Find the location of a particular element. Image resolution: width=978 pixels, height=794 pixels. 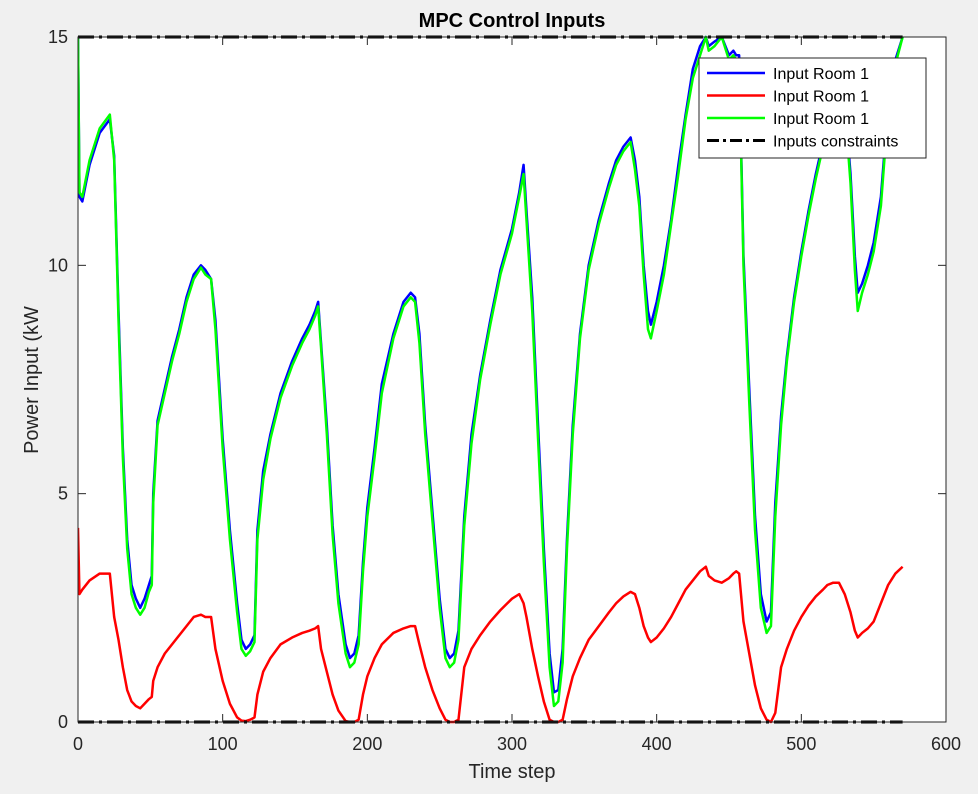

chart-title: MPC Control Inputs is located at coordinates (512, 21).